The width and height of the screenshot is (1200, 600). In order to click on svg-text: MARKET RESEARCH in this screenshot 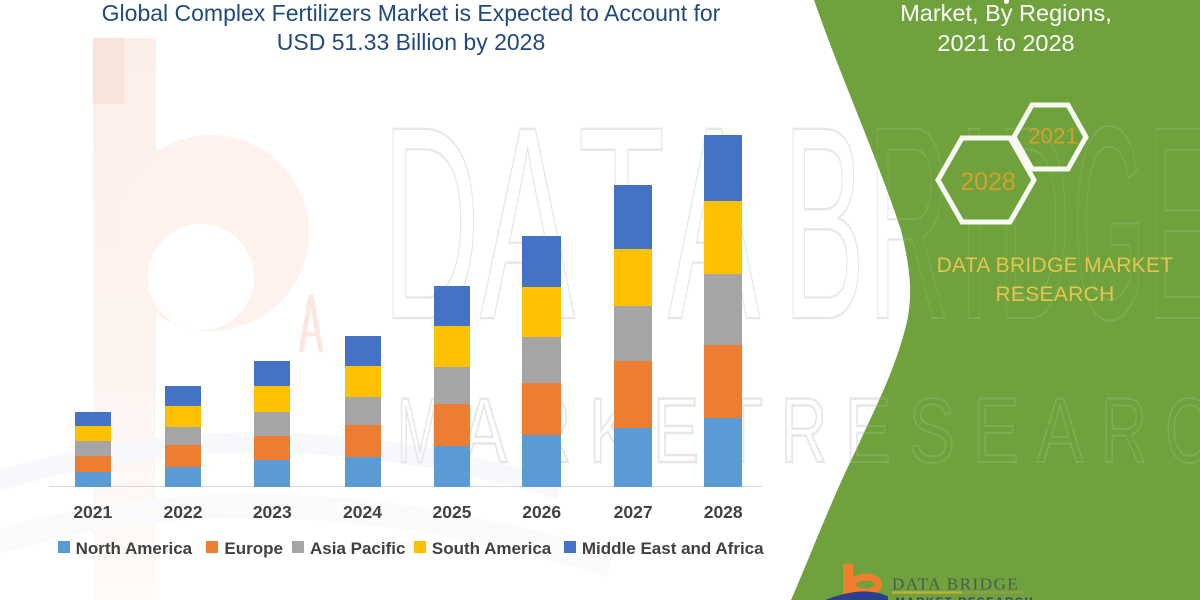, I will do `click(965, 598)`.